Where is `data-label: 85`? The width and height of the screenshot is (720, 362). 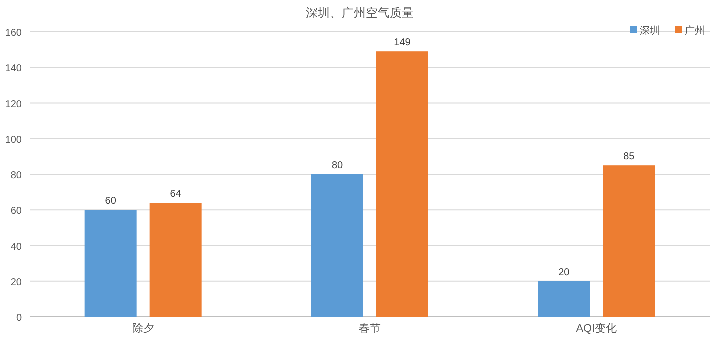 data-label: 85 is located at coordinates (630, 157).